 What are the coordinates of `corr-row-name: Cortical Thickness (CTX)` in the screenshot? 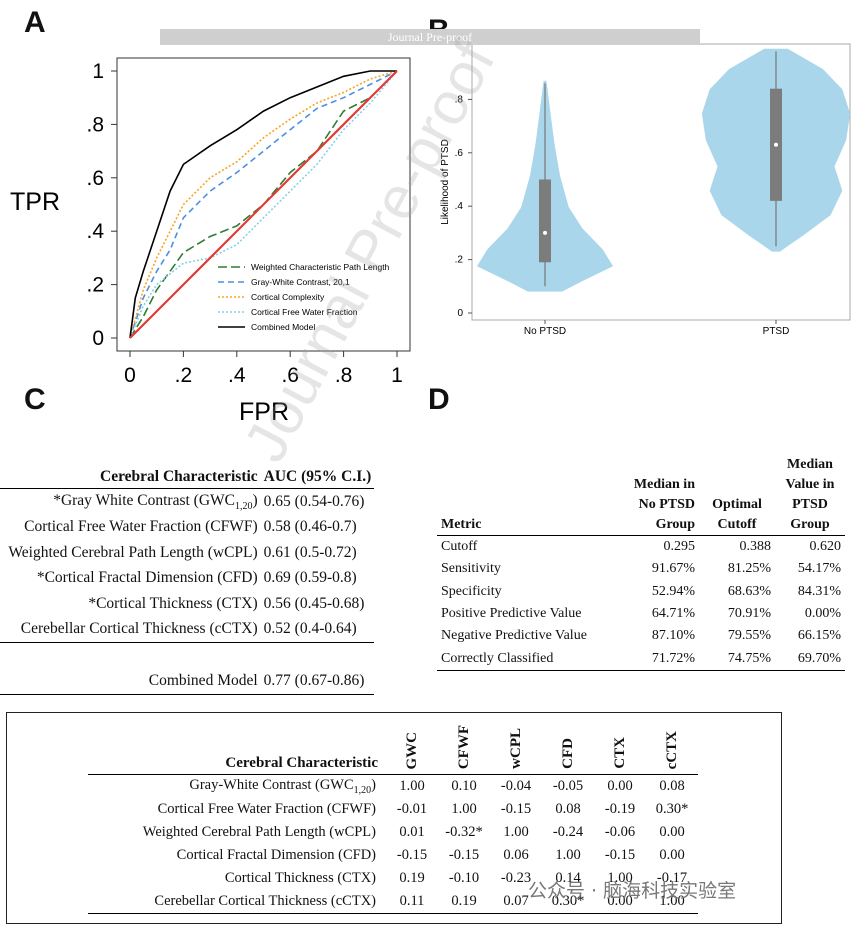 It's located at (237, 878).